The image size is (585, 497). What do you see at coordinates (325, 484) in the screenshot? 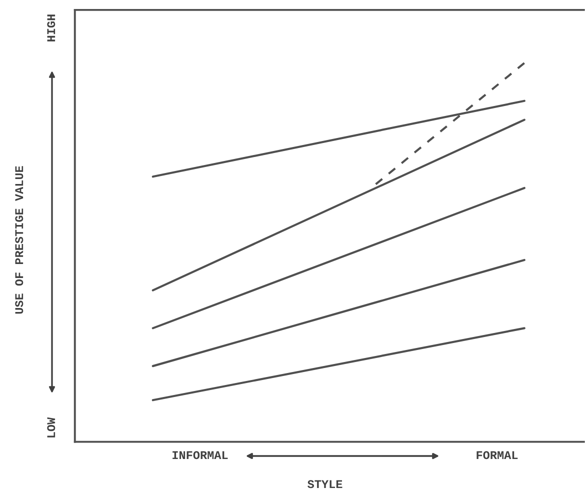
I see `x-axis-title: STYLE` at bounding box center [325, 484].